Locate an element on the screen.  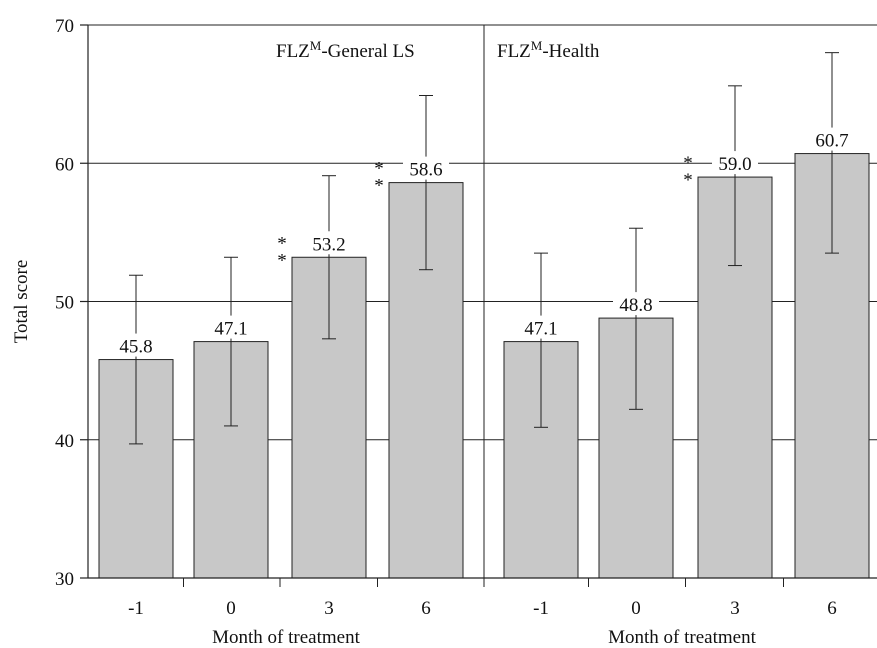
value-label: 58.6 is located at coordinates (425, 170).